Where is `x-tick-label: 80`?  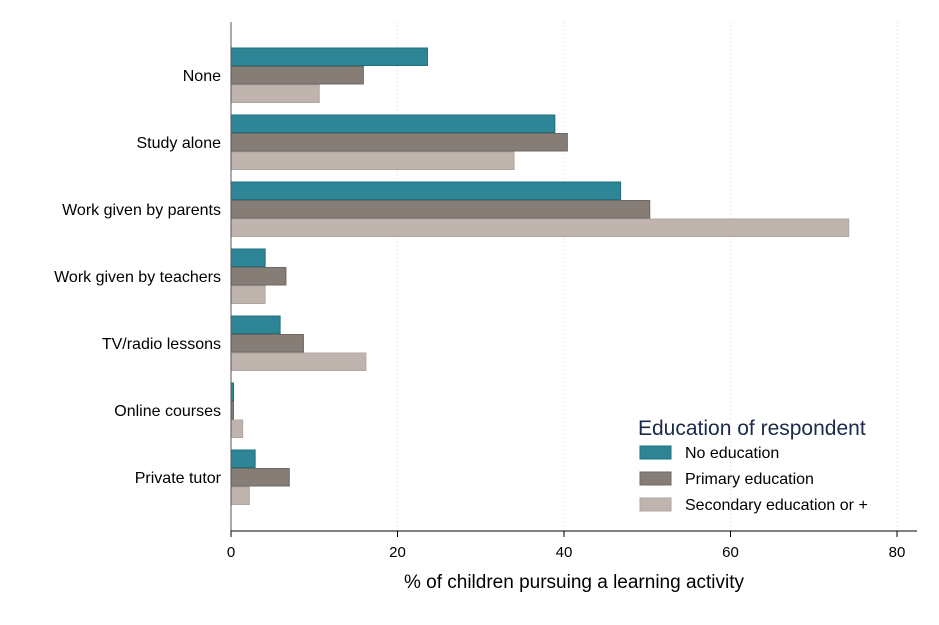
x-tick-label: 80 is located at coordinates (897, 552).